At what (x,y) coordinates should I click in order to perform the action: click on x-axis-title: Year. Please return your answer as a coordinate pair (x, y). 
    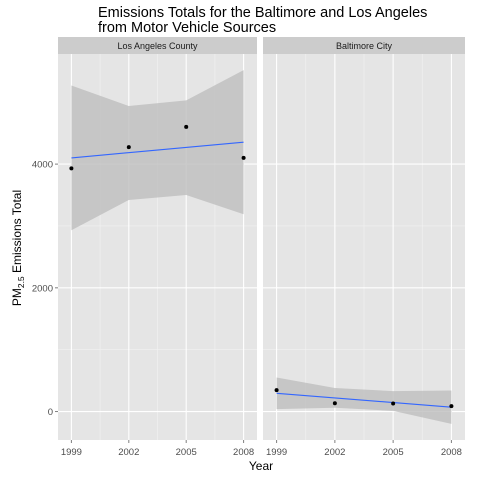
    Looking at the image, I should click on (261, 466).